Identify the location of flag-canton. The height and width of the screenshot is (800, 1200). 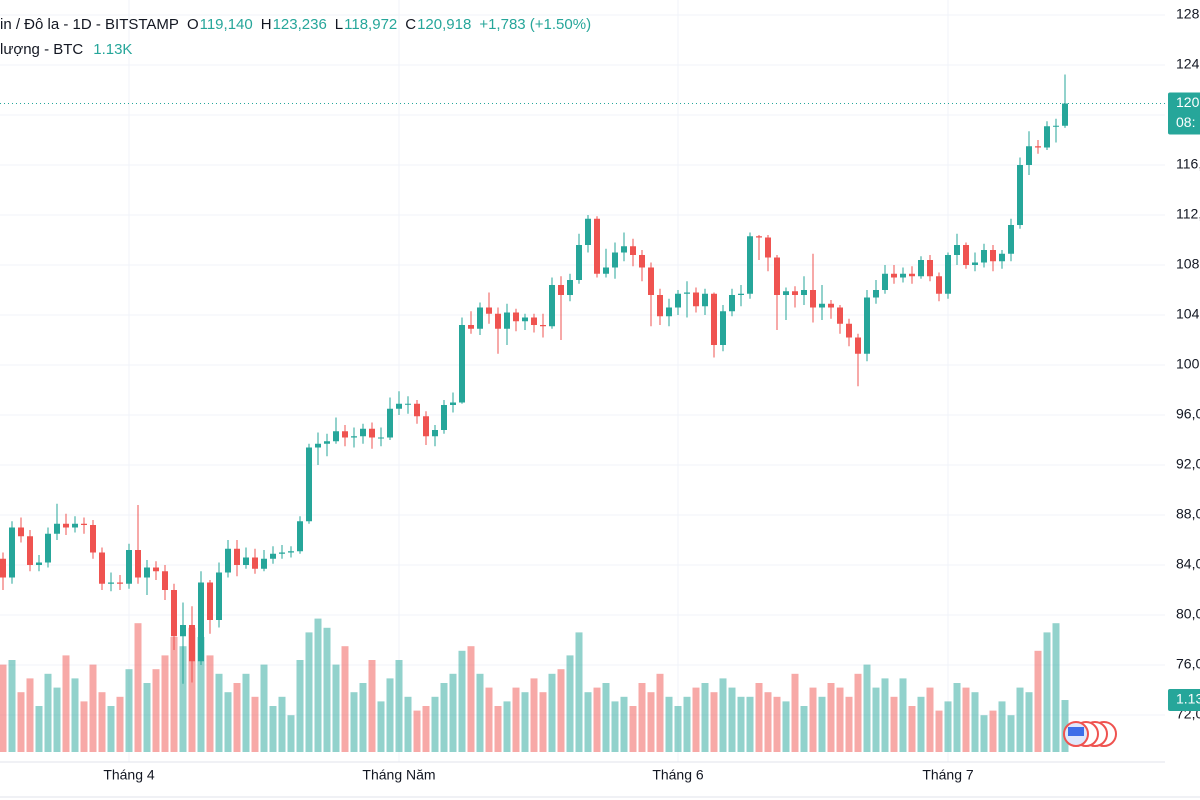
(1076, 731).